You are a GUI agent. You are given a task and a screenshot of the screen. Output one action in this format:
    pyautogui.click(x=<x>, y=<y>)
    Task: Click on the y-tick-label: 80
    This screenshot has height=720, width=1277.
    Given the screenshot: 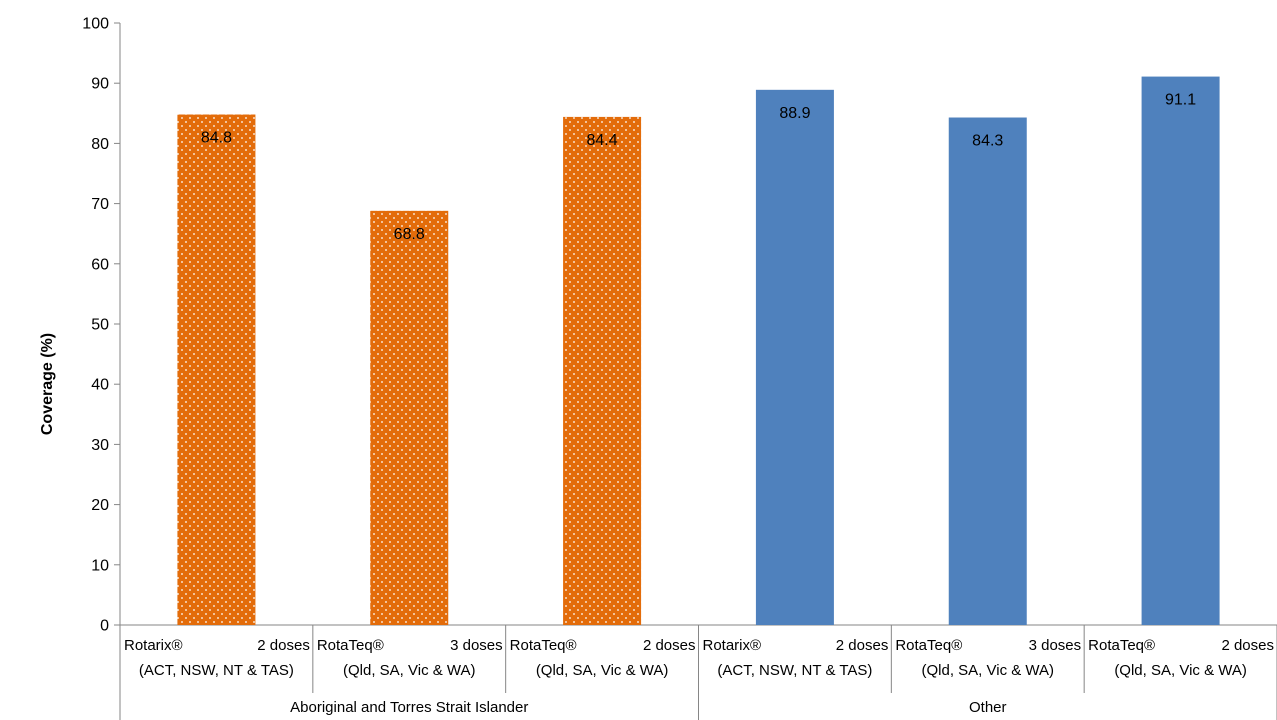 What is the action you would take?
    pyautogui.click(x=100, y=144)
    